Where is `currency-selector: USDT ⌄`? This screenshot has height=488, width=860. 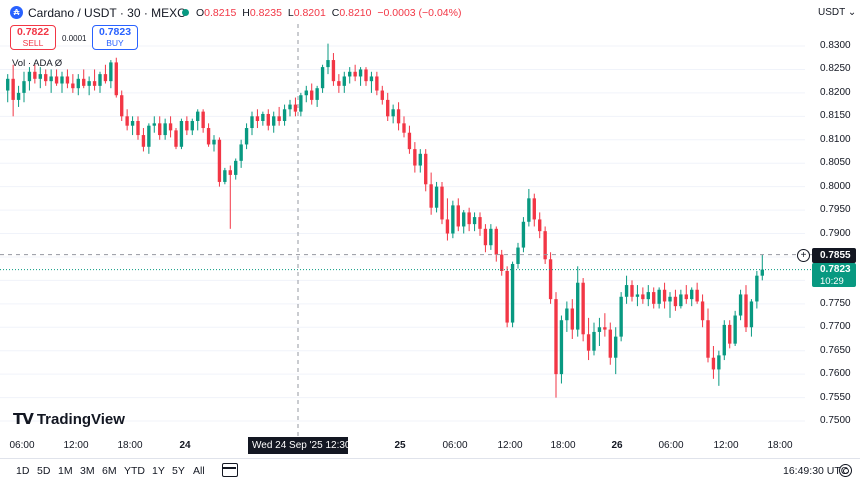 currency-selector: USDT ⌄ is located at coordinates (837, 12).